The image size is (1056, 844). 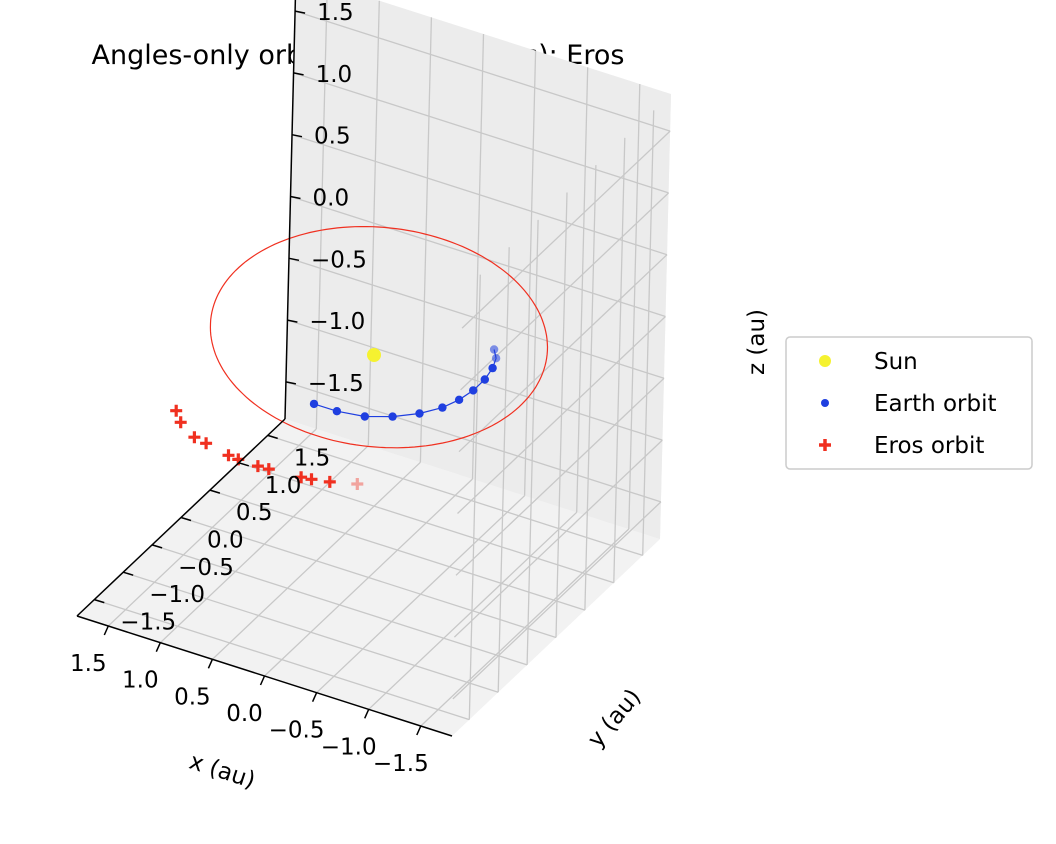 I want to click on legend-eros-marker, so click(x=825, y=445).